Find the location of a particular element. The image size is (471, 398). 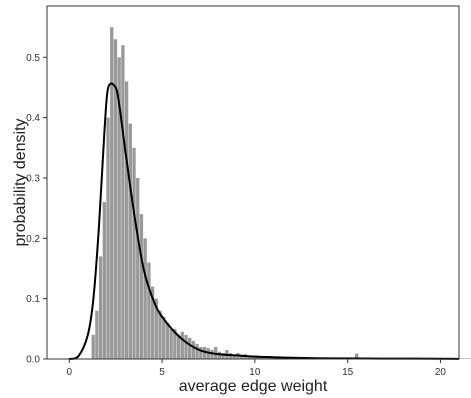

y-tick-label: 0.0 is located at coordinates (33, 360).